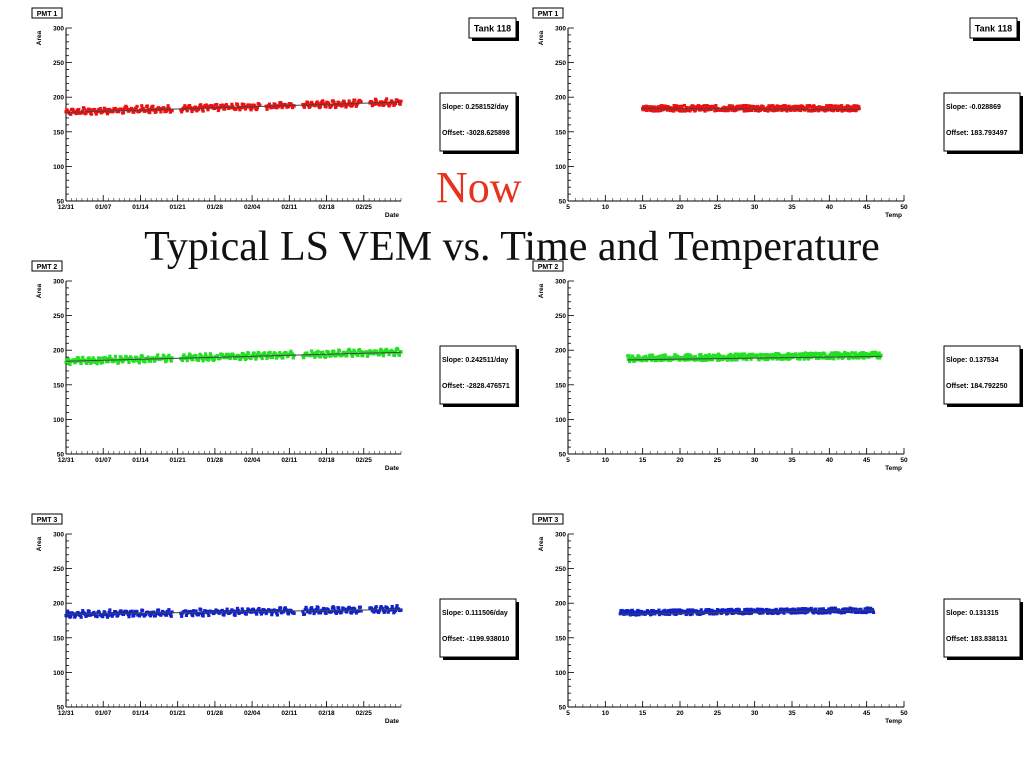 The image size is (1024, 768). Describe the element at coordinates (867, 207) in the screenshot. I see `x-tick-label: 45` at that location.